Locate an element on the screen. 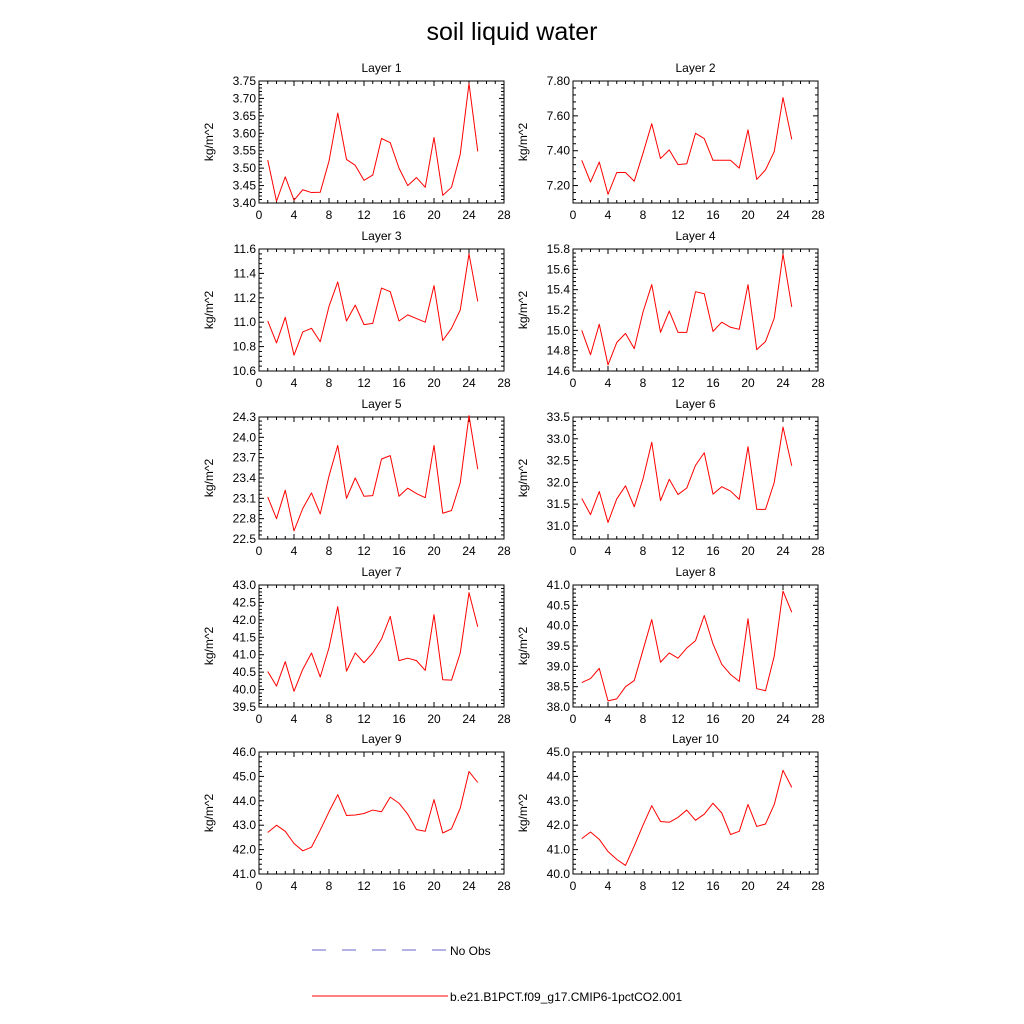 This screenshot has height=1024, width=1024. y-tick-label: 15.4 is located at coordinates (559, 290).